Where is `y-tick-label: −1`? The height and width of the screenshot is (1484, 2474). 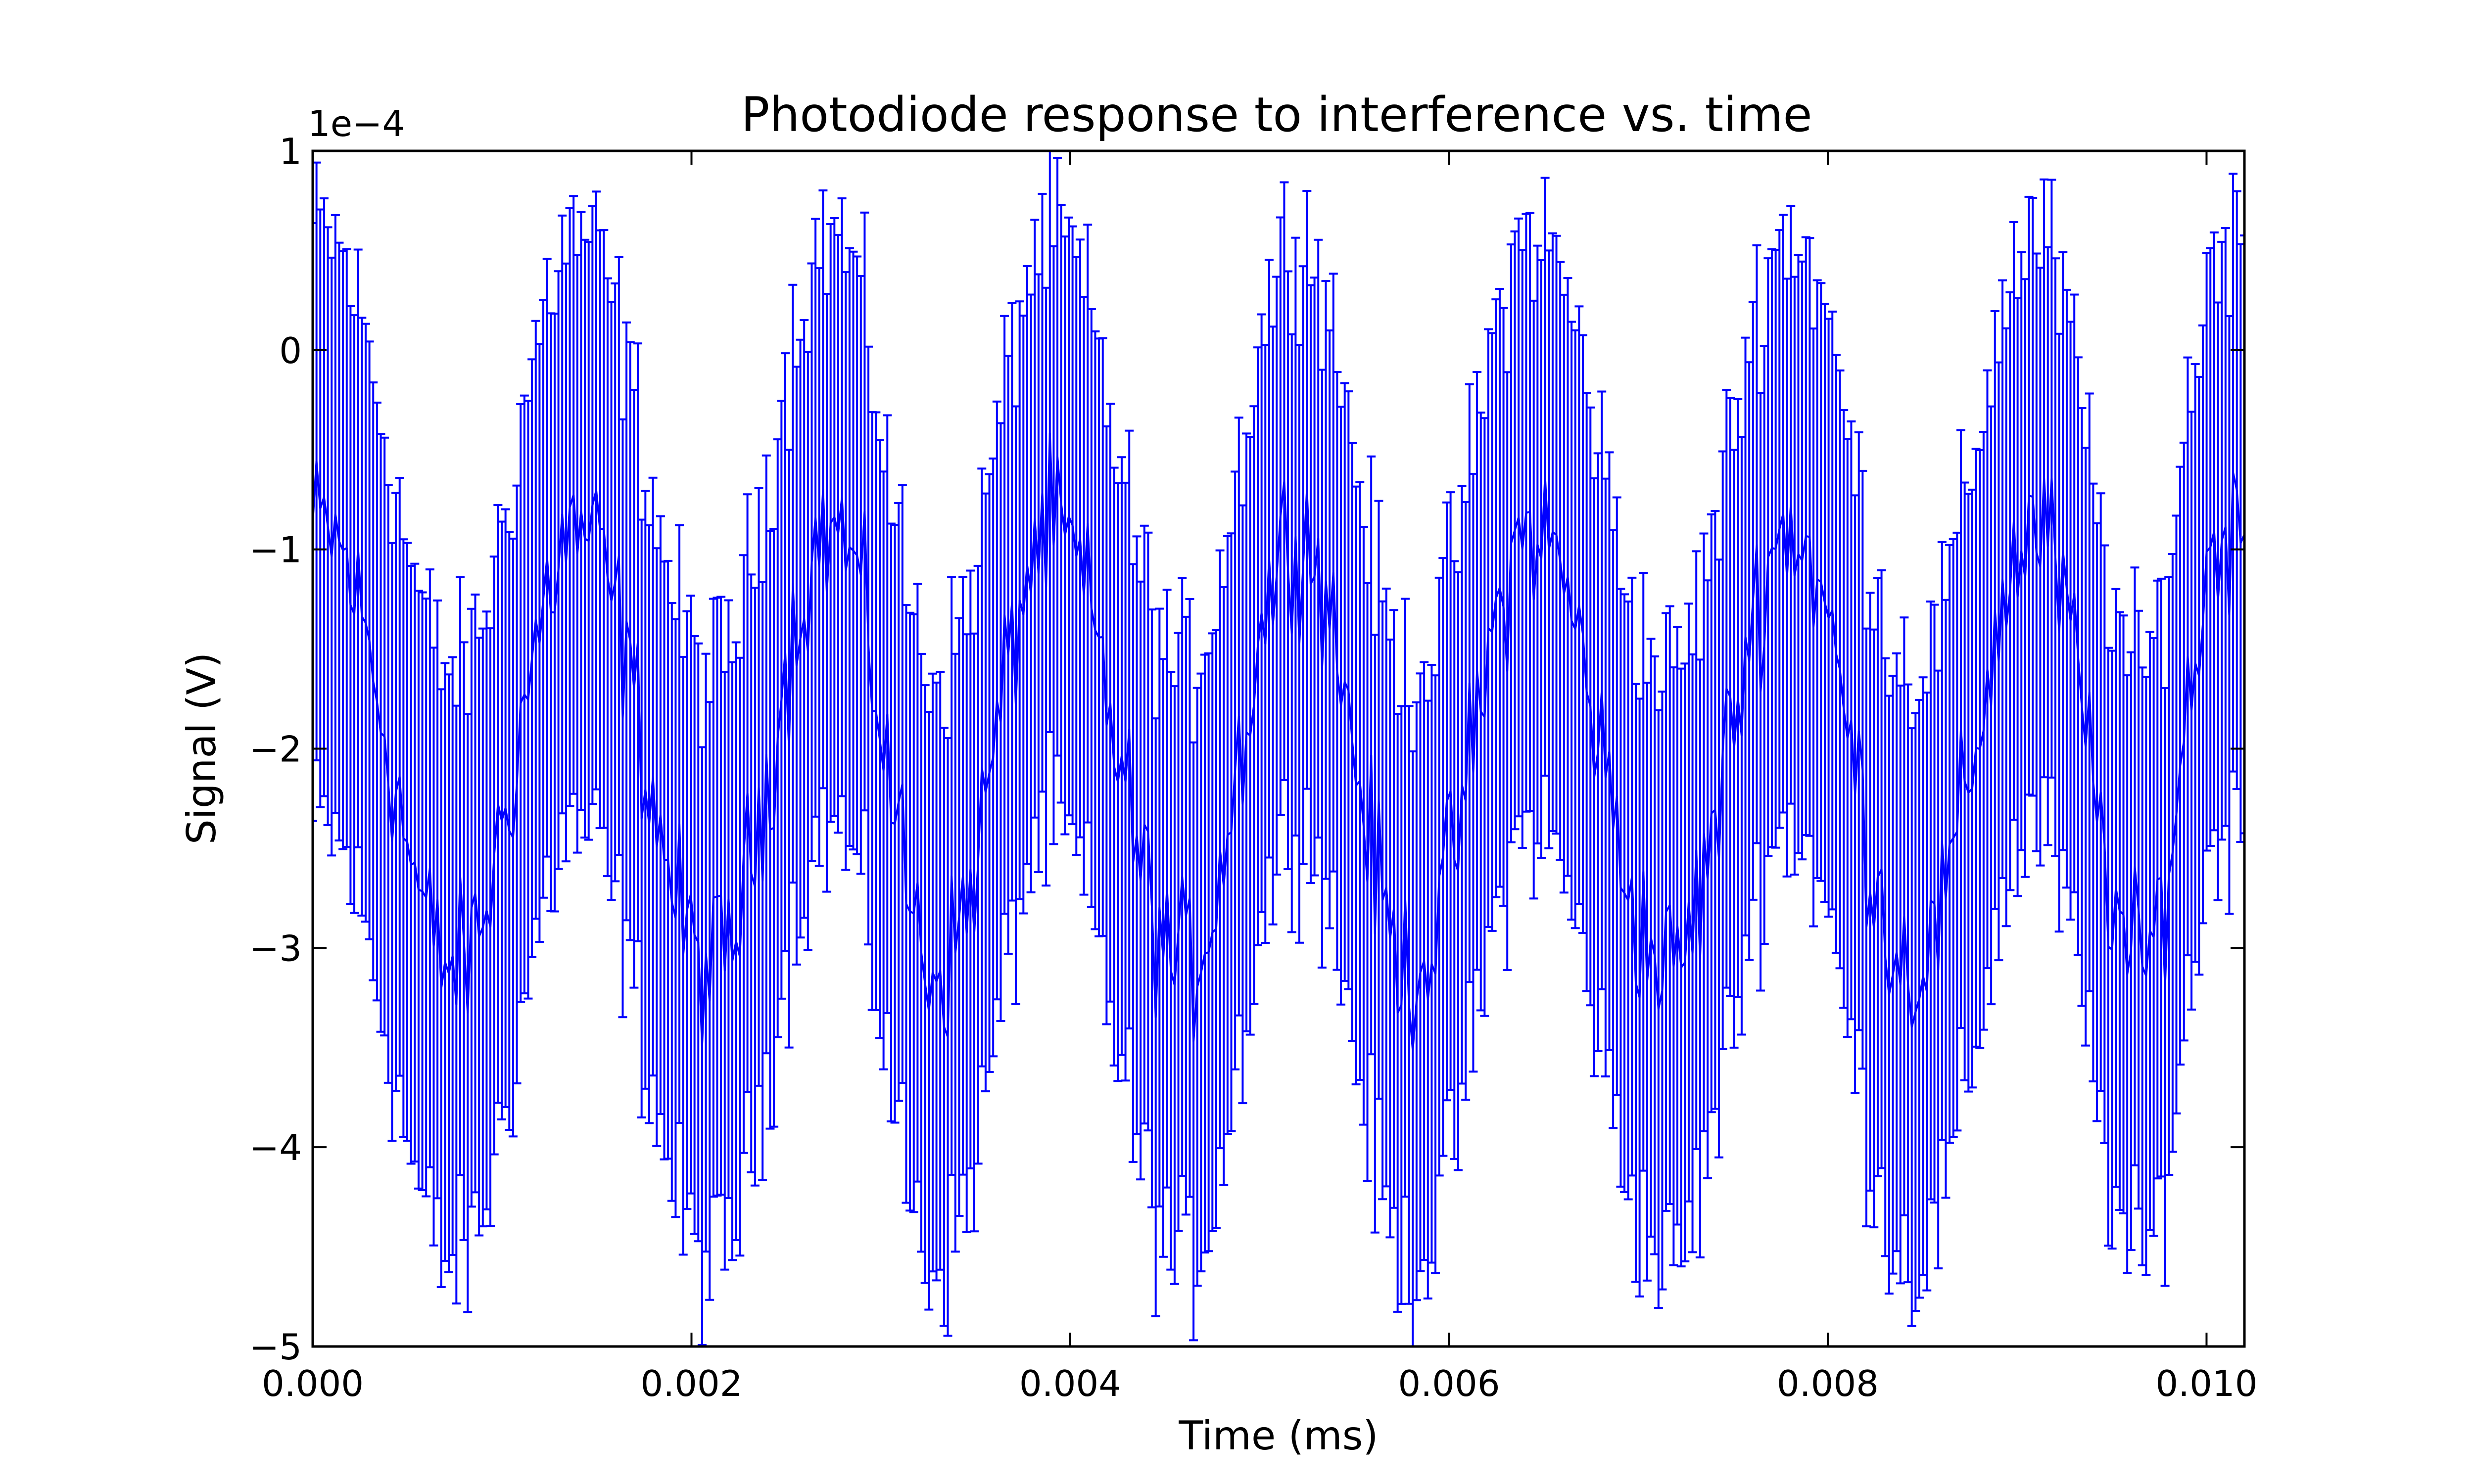
y-tick-label: −1 is located at coordinates (275, 550).